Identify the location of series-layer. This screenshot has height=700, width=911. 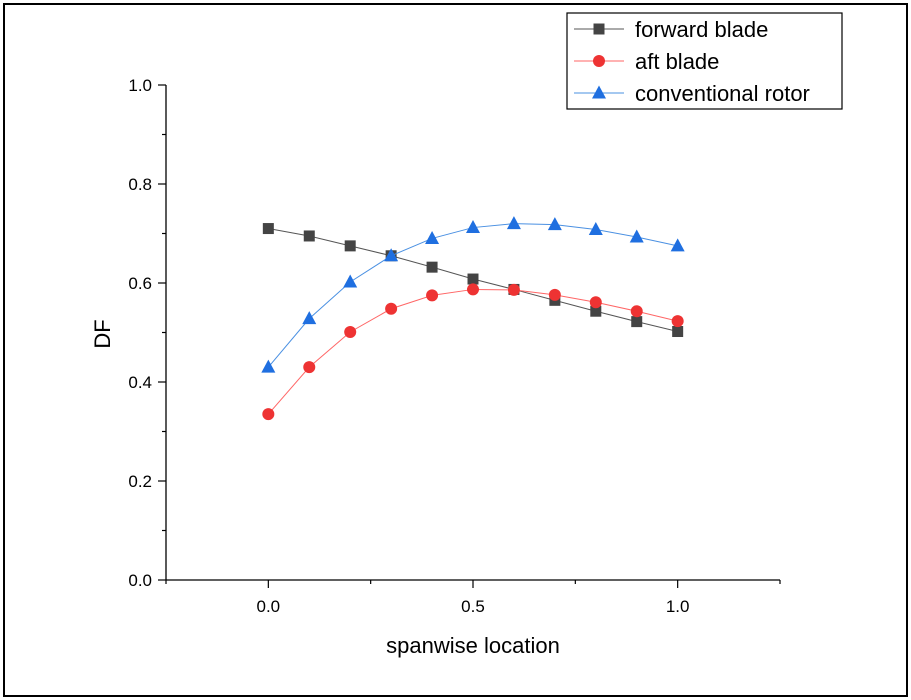
(473, 318).